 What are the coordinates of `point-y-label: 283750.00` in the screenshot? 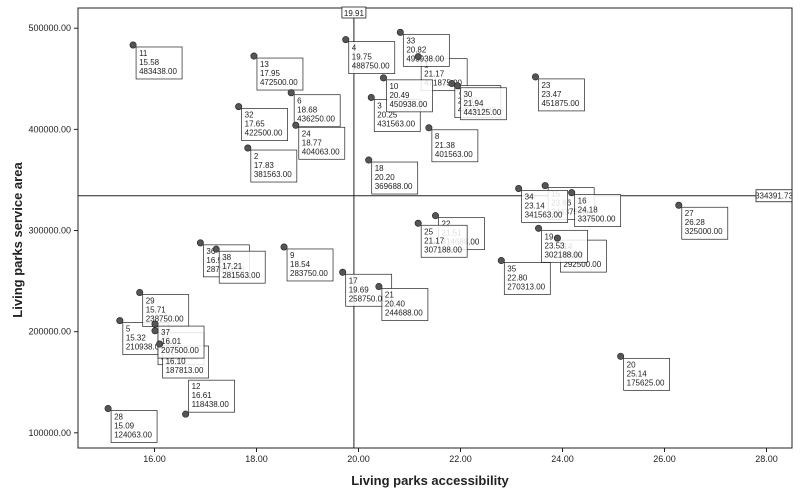 It's located at (309, 273).